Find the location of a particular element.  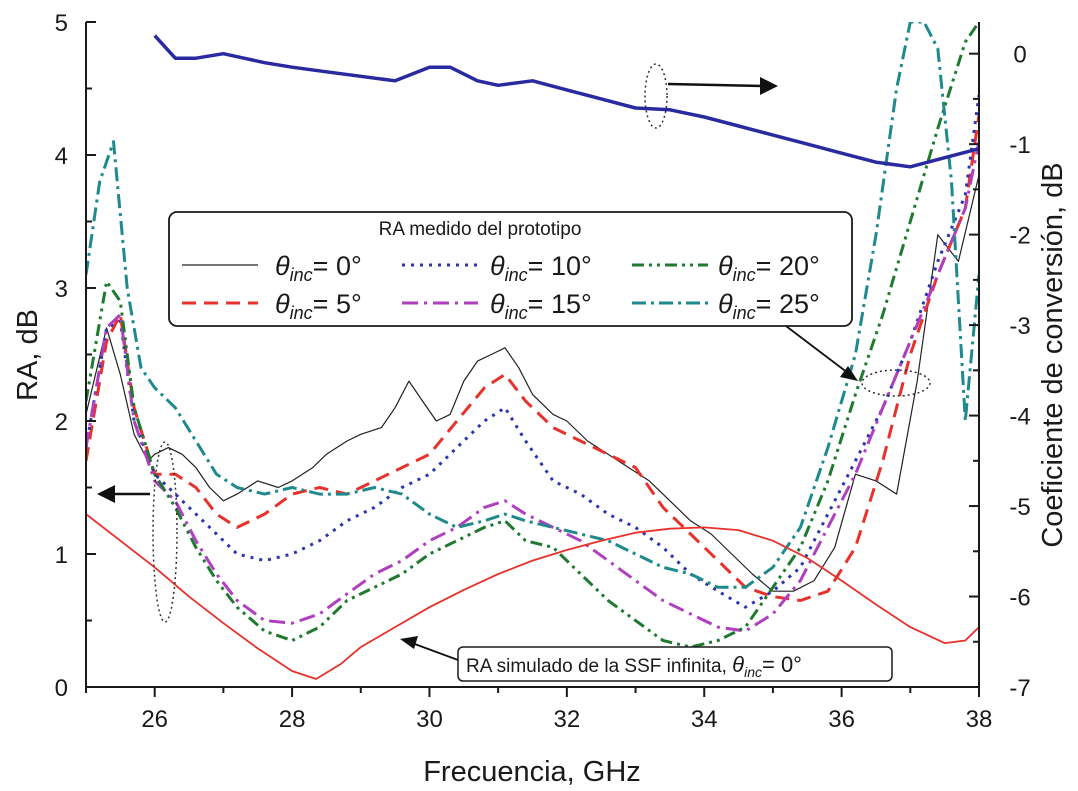

x-tick-label: 30 is located at coordinates (429, 719).